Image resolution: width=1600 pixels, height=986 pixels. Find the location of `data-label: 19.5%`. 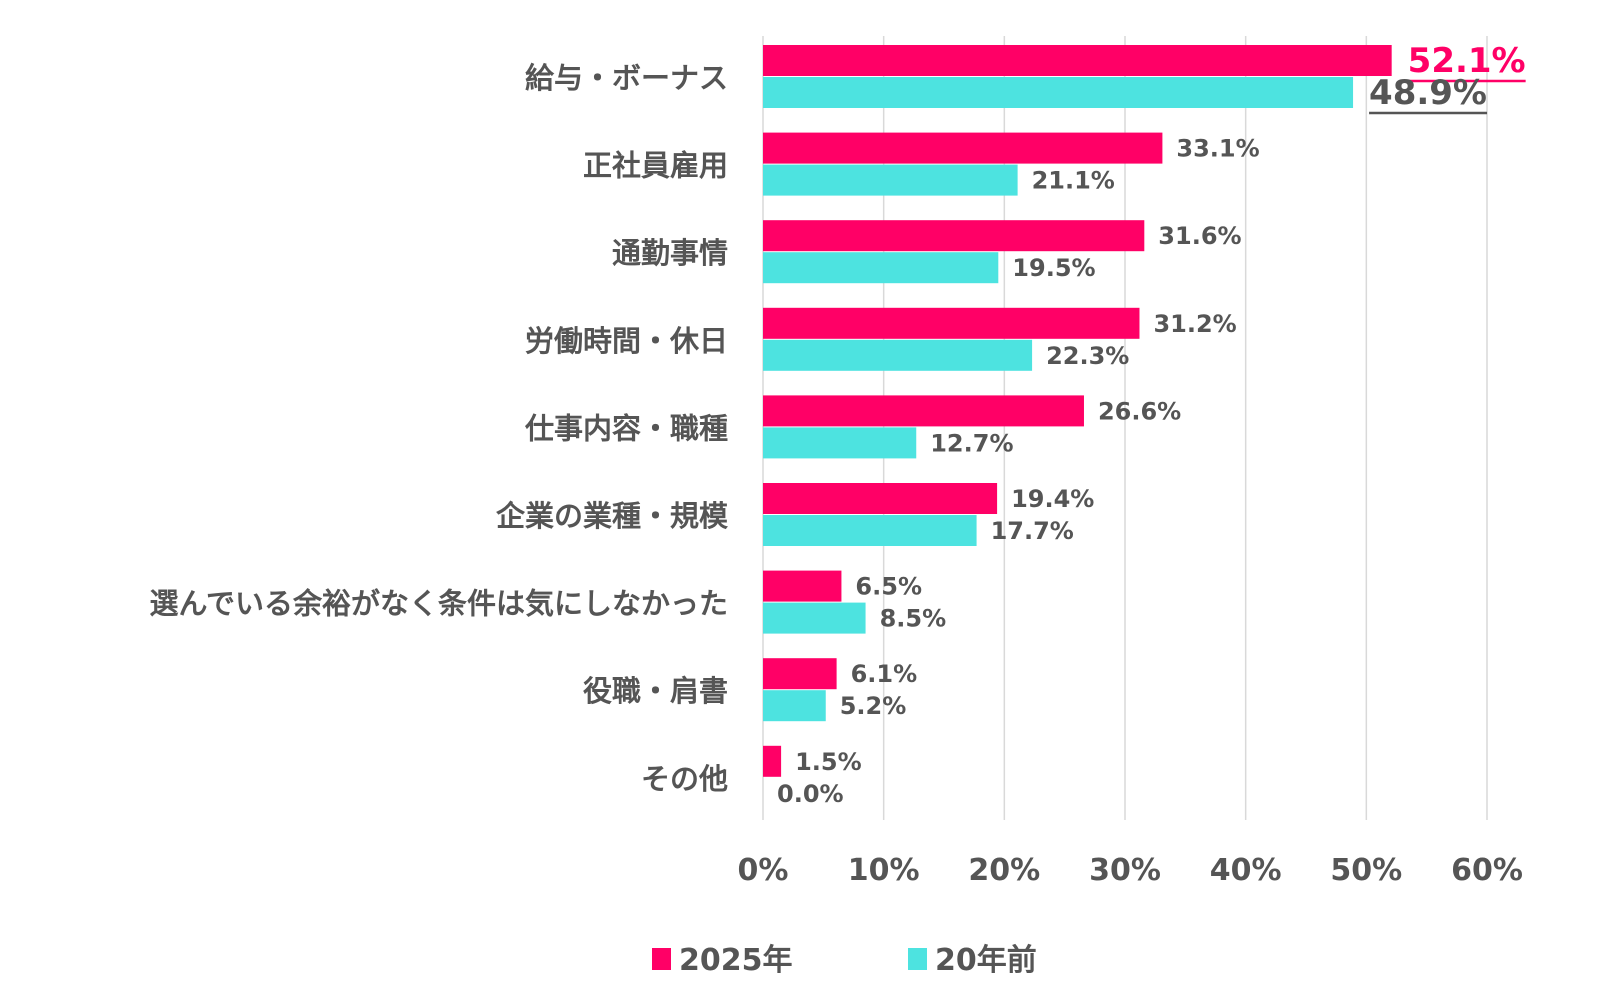

data-label: 19.5% is located at coordinates (1053, 268).